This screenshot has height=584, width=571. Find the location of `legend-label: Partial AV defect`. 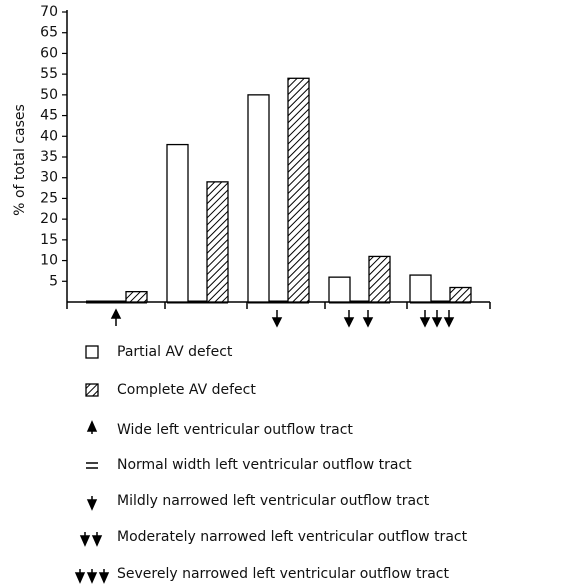

legend-label: Partial AV defect is located at coordinates (175, 352).